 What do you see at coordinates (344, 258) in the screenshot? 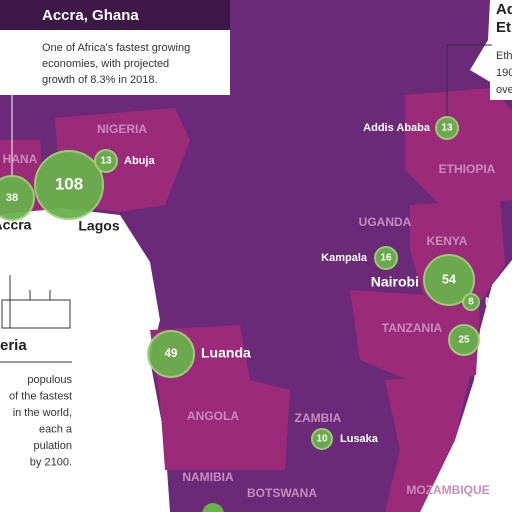
I see `city-name: Kampala` at bounding box center [344, 258].